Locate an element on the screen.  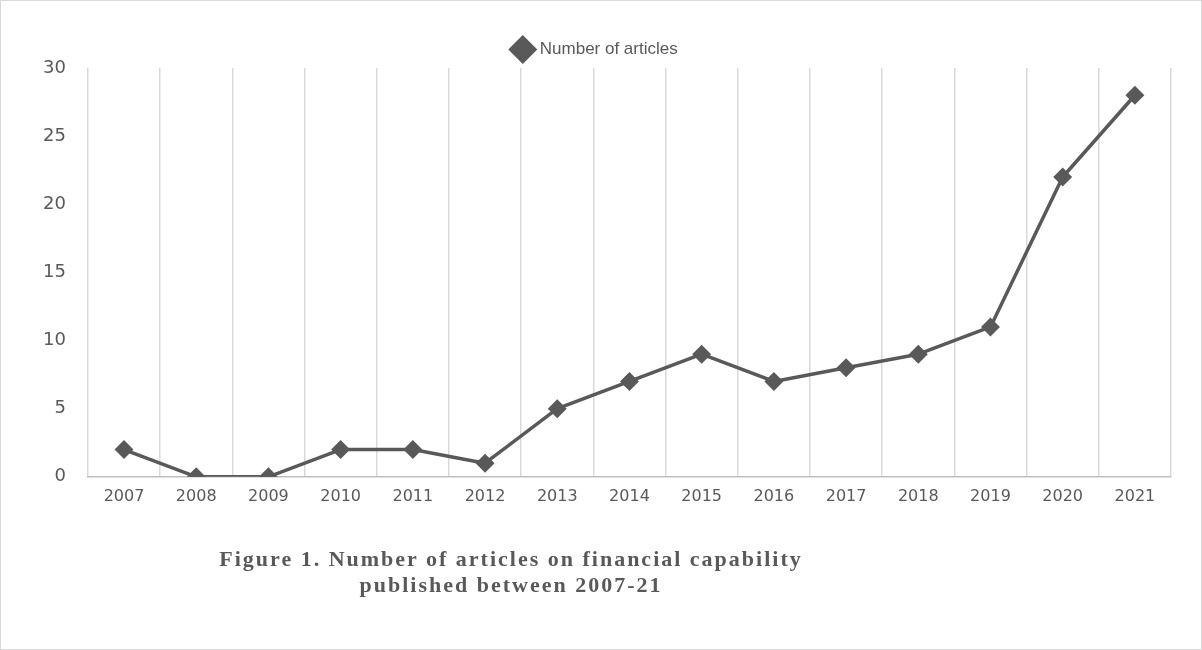
x-tick-label: 2021 is located at coordinates (1135, 495).